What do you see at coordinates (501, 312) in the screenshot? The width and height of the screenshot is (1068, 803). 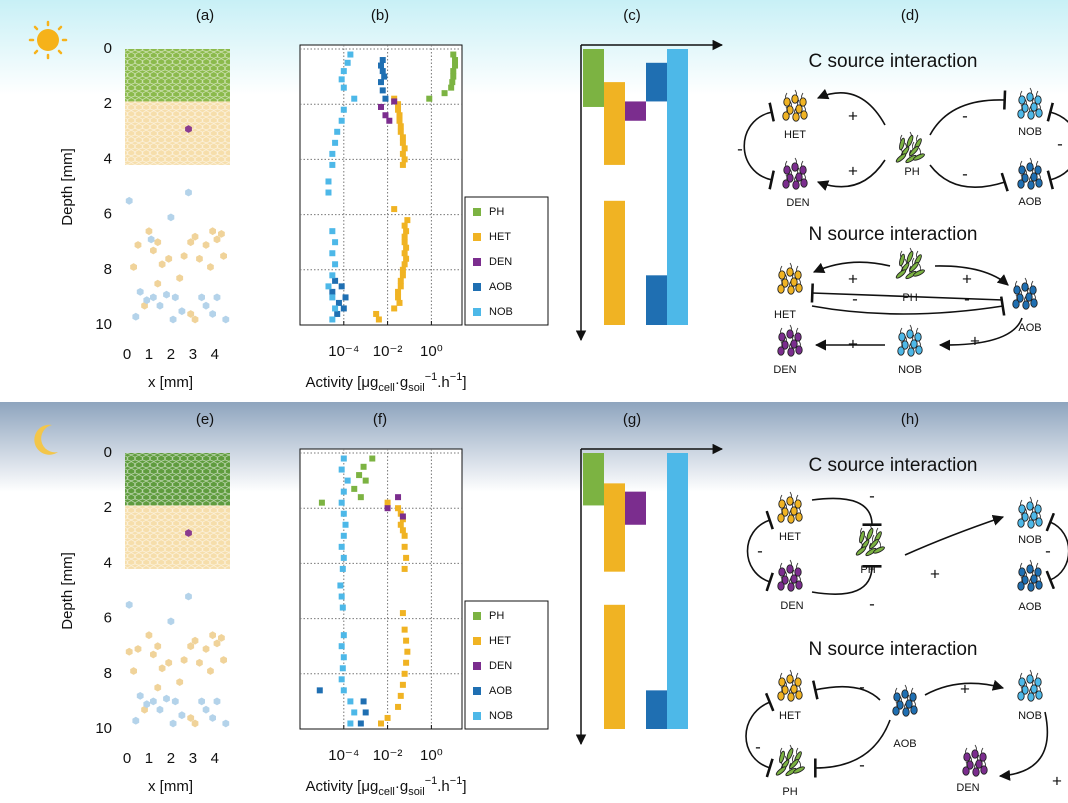 I see `legend-label: NOB` at bounding box center [501, 312].